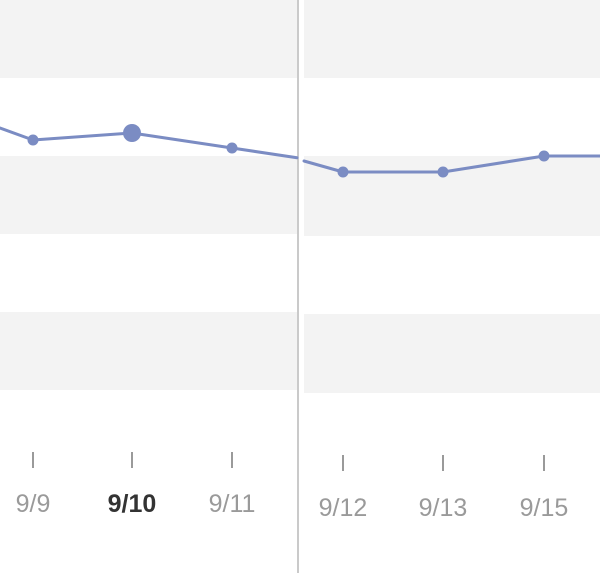 The width and height of the screenshot is (600, 573). I want to click on x-tick-label: 9/13, so click(443, 508).